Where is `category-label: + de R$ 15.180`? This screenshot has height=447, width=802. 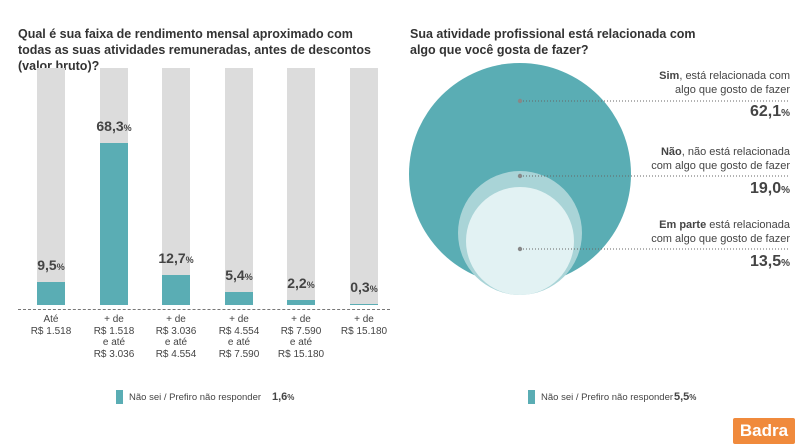 category-label: + de R$ 15.180 is located at coordinates (364, 325).